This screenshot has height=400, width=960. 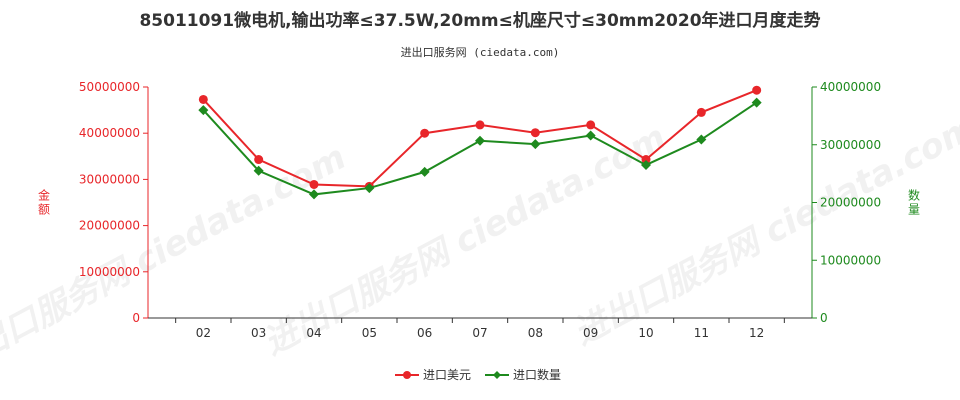 I want to click on legend-label-1: 进口美元, so click(x=447, y=375).